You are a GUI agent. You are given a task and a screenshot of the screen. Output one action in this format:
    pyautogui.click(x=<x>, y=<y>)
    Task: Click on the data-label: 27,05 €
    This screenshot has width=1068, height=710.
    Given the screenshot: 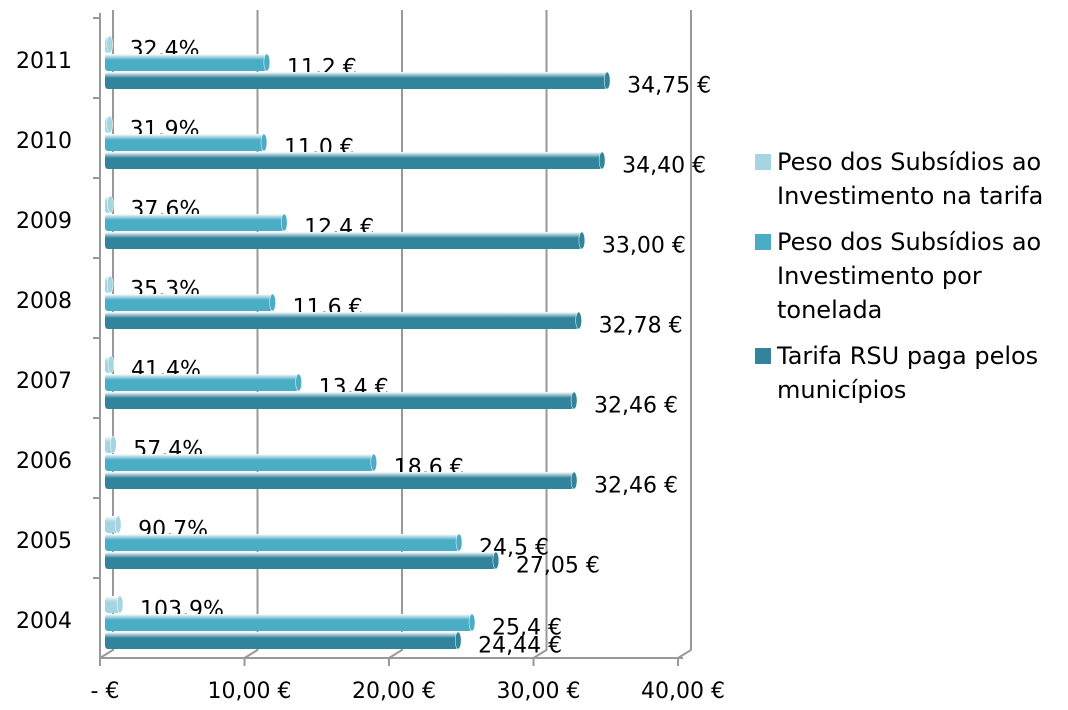 What is the action you would take?
    pyautogui.click(x=558, y=566)
    